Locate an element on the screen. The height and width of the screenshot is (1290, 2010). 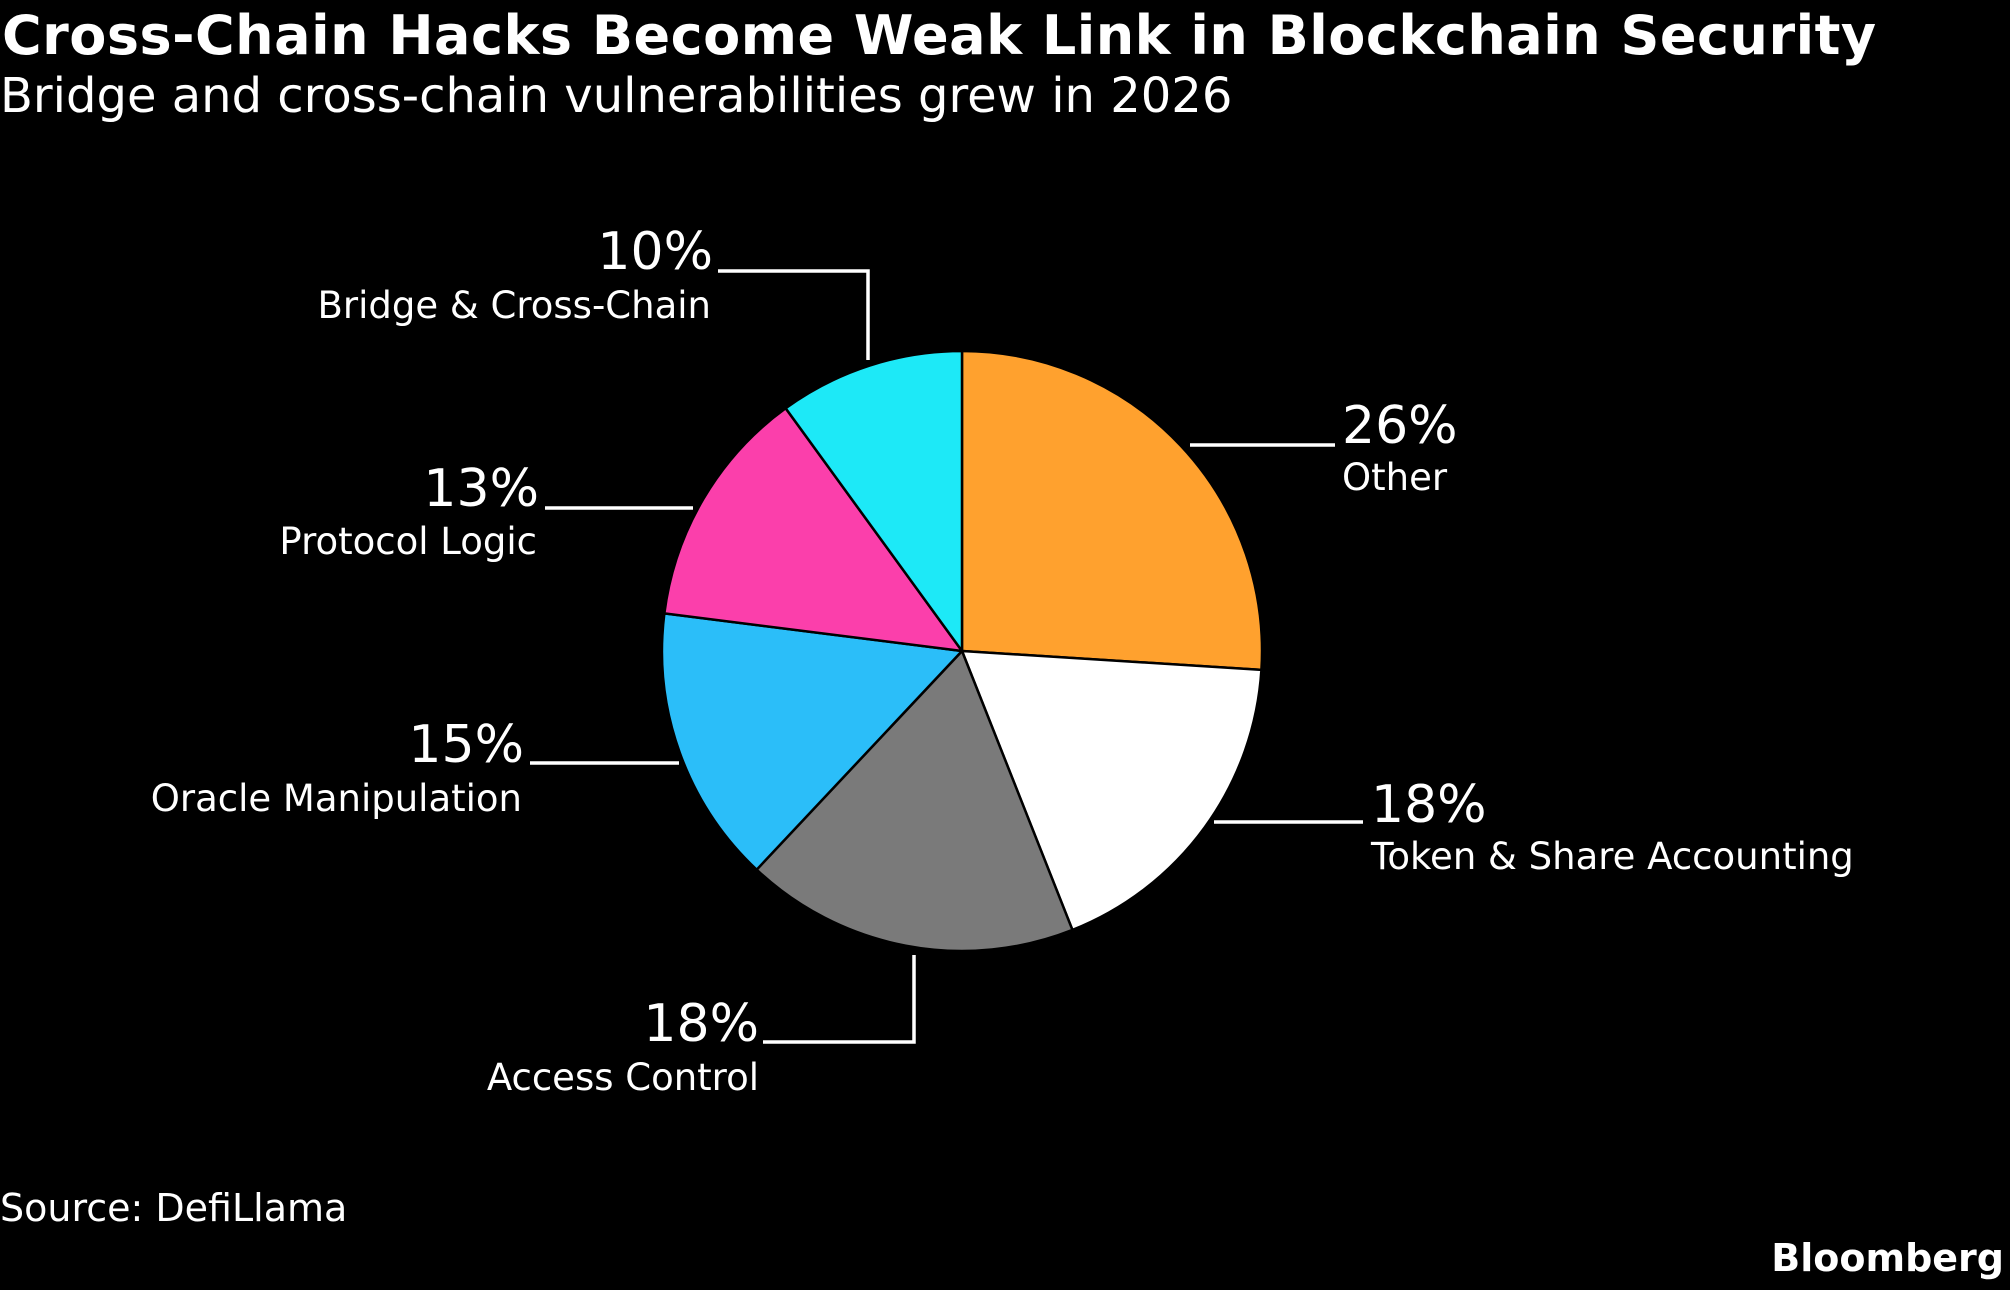
category-label-other: Other is located at coordinates (1395, 477).